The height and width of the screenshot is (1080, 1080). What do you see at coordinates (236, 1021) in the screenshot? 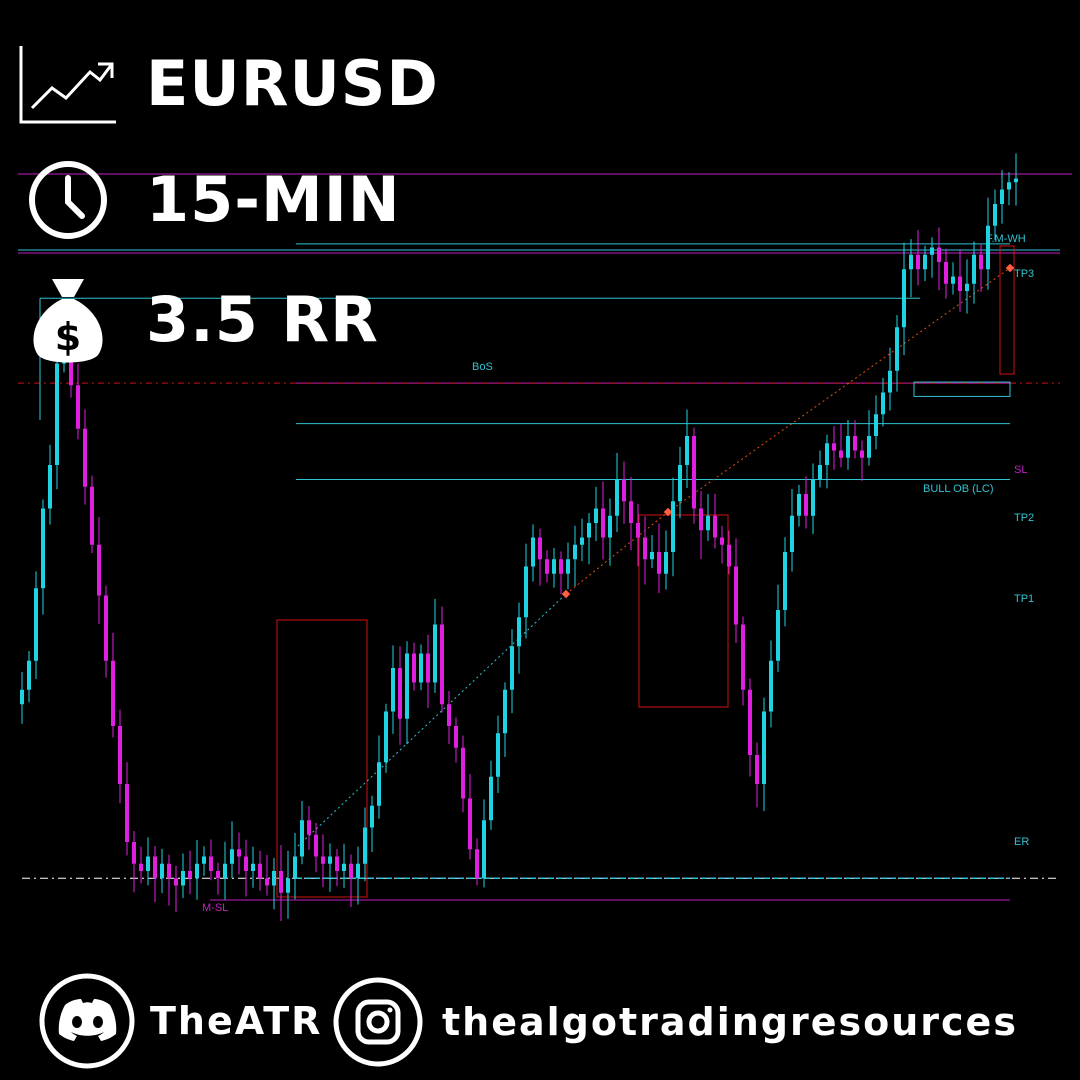
I see `discord-name: TheATR` at bounding box center [236, 1021].